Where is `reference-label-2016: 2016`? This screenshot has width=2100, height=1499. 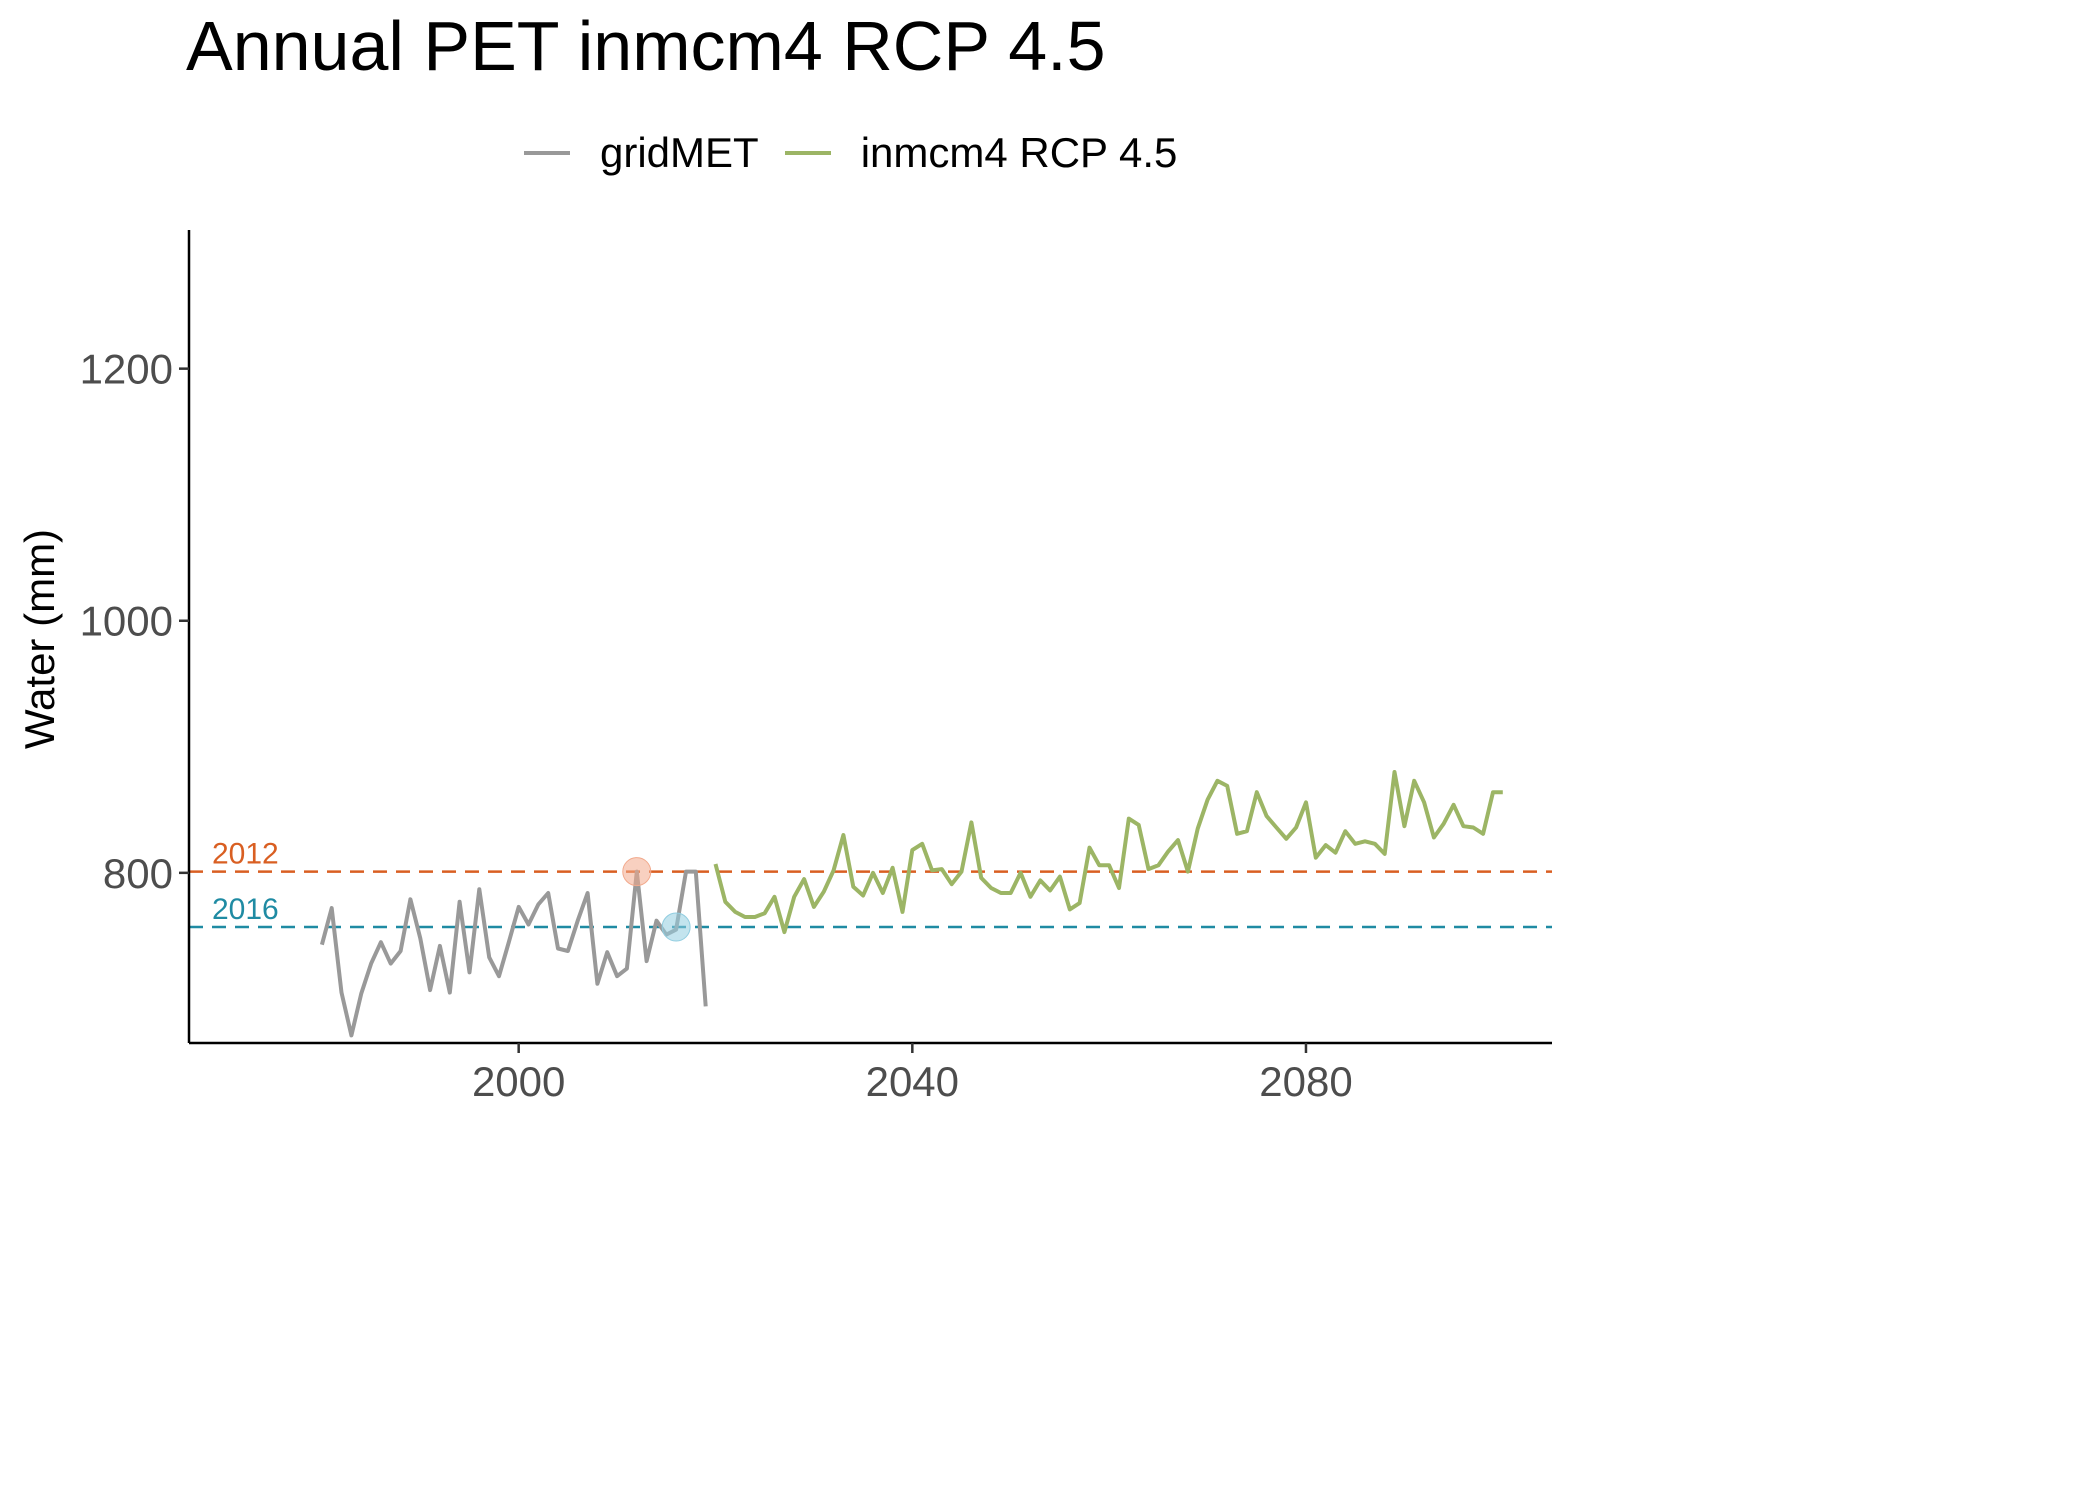
reference-label-2016: 2016 is located at coordinates (245, 909).